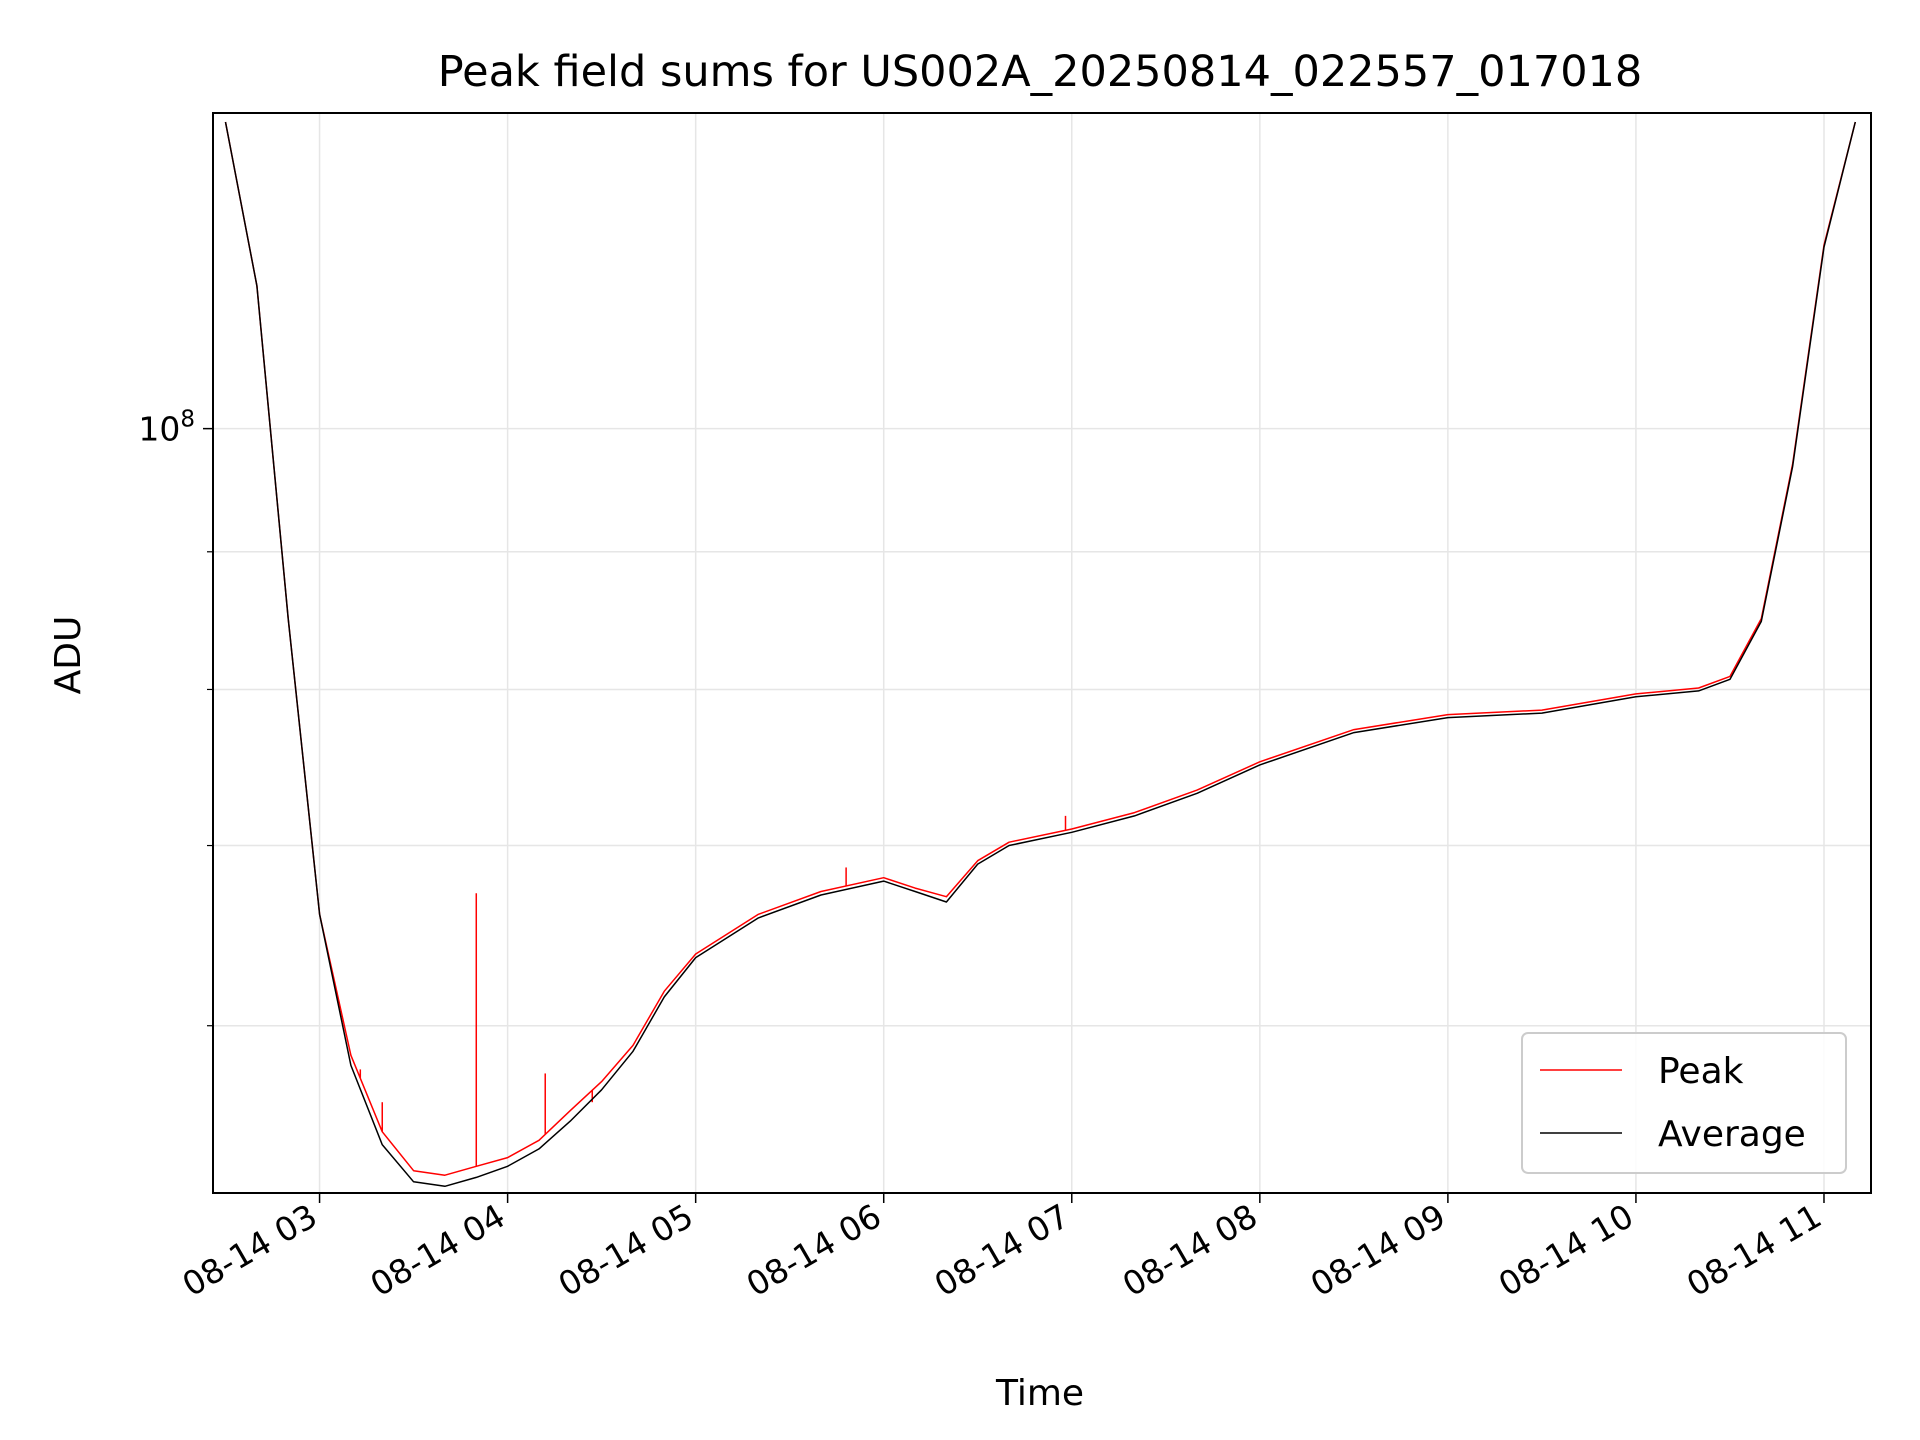 The height and width of the screenshot is (1440, 1920). I want to click on legend: Peak Average, so click(1684, 1103).